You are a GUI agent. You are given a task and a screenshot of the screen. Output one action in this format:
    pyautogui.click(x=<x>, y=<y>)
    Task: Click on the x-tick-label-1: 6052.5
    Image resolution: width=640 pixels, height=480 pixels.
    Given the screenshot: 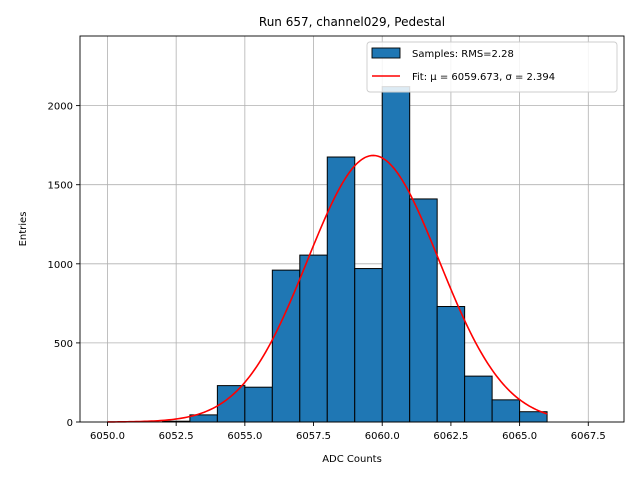 What is the action you would take?
    pyautogui.click(x=176, y=436)
    